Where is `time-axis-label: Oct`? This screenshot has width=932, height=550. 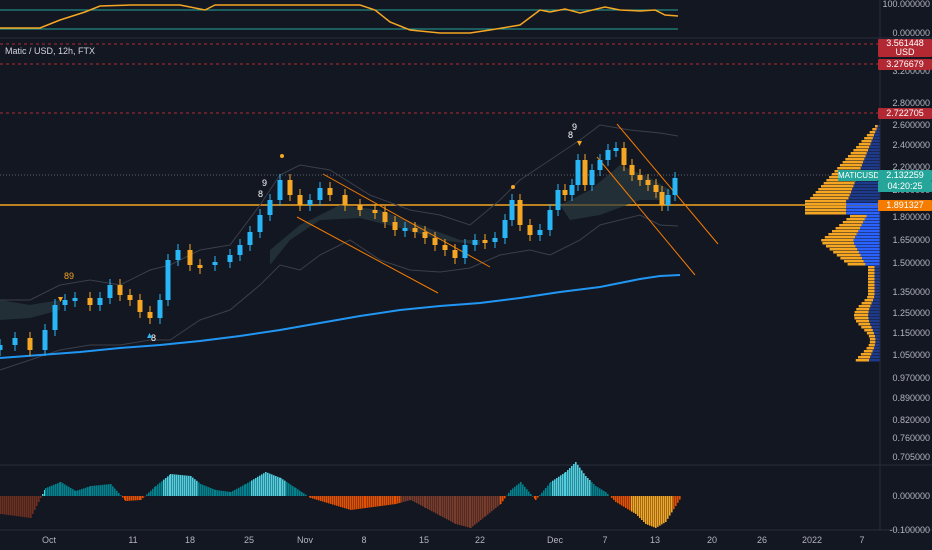 time-axis-label: Oct is located at coordinates (49, 540).